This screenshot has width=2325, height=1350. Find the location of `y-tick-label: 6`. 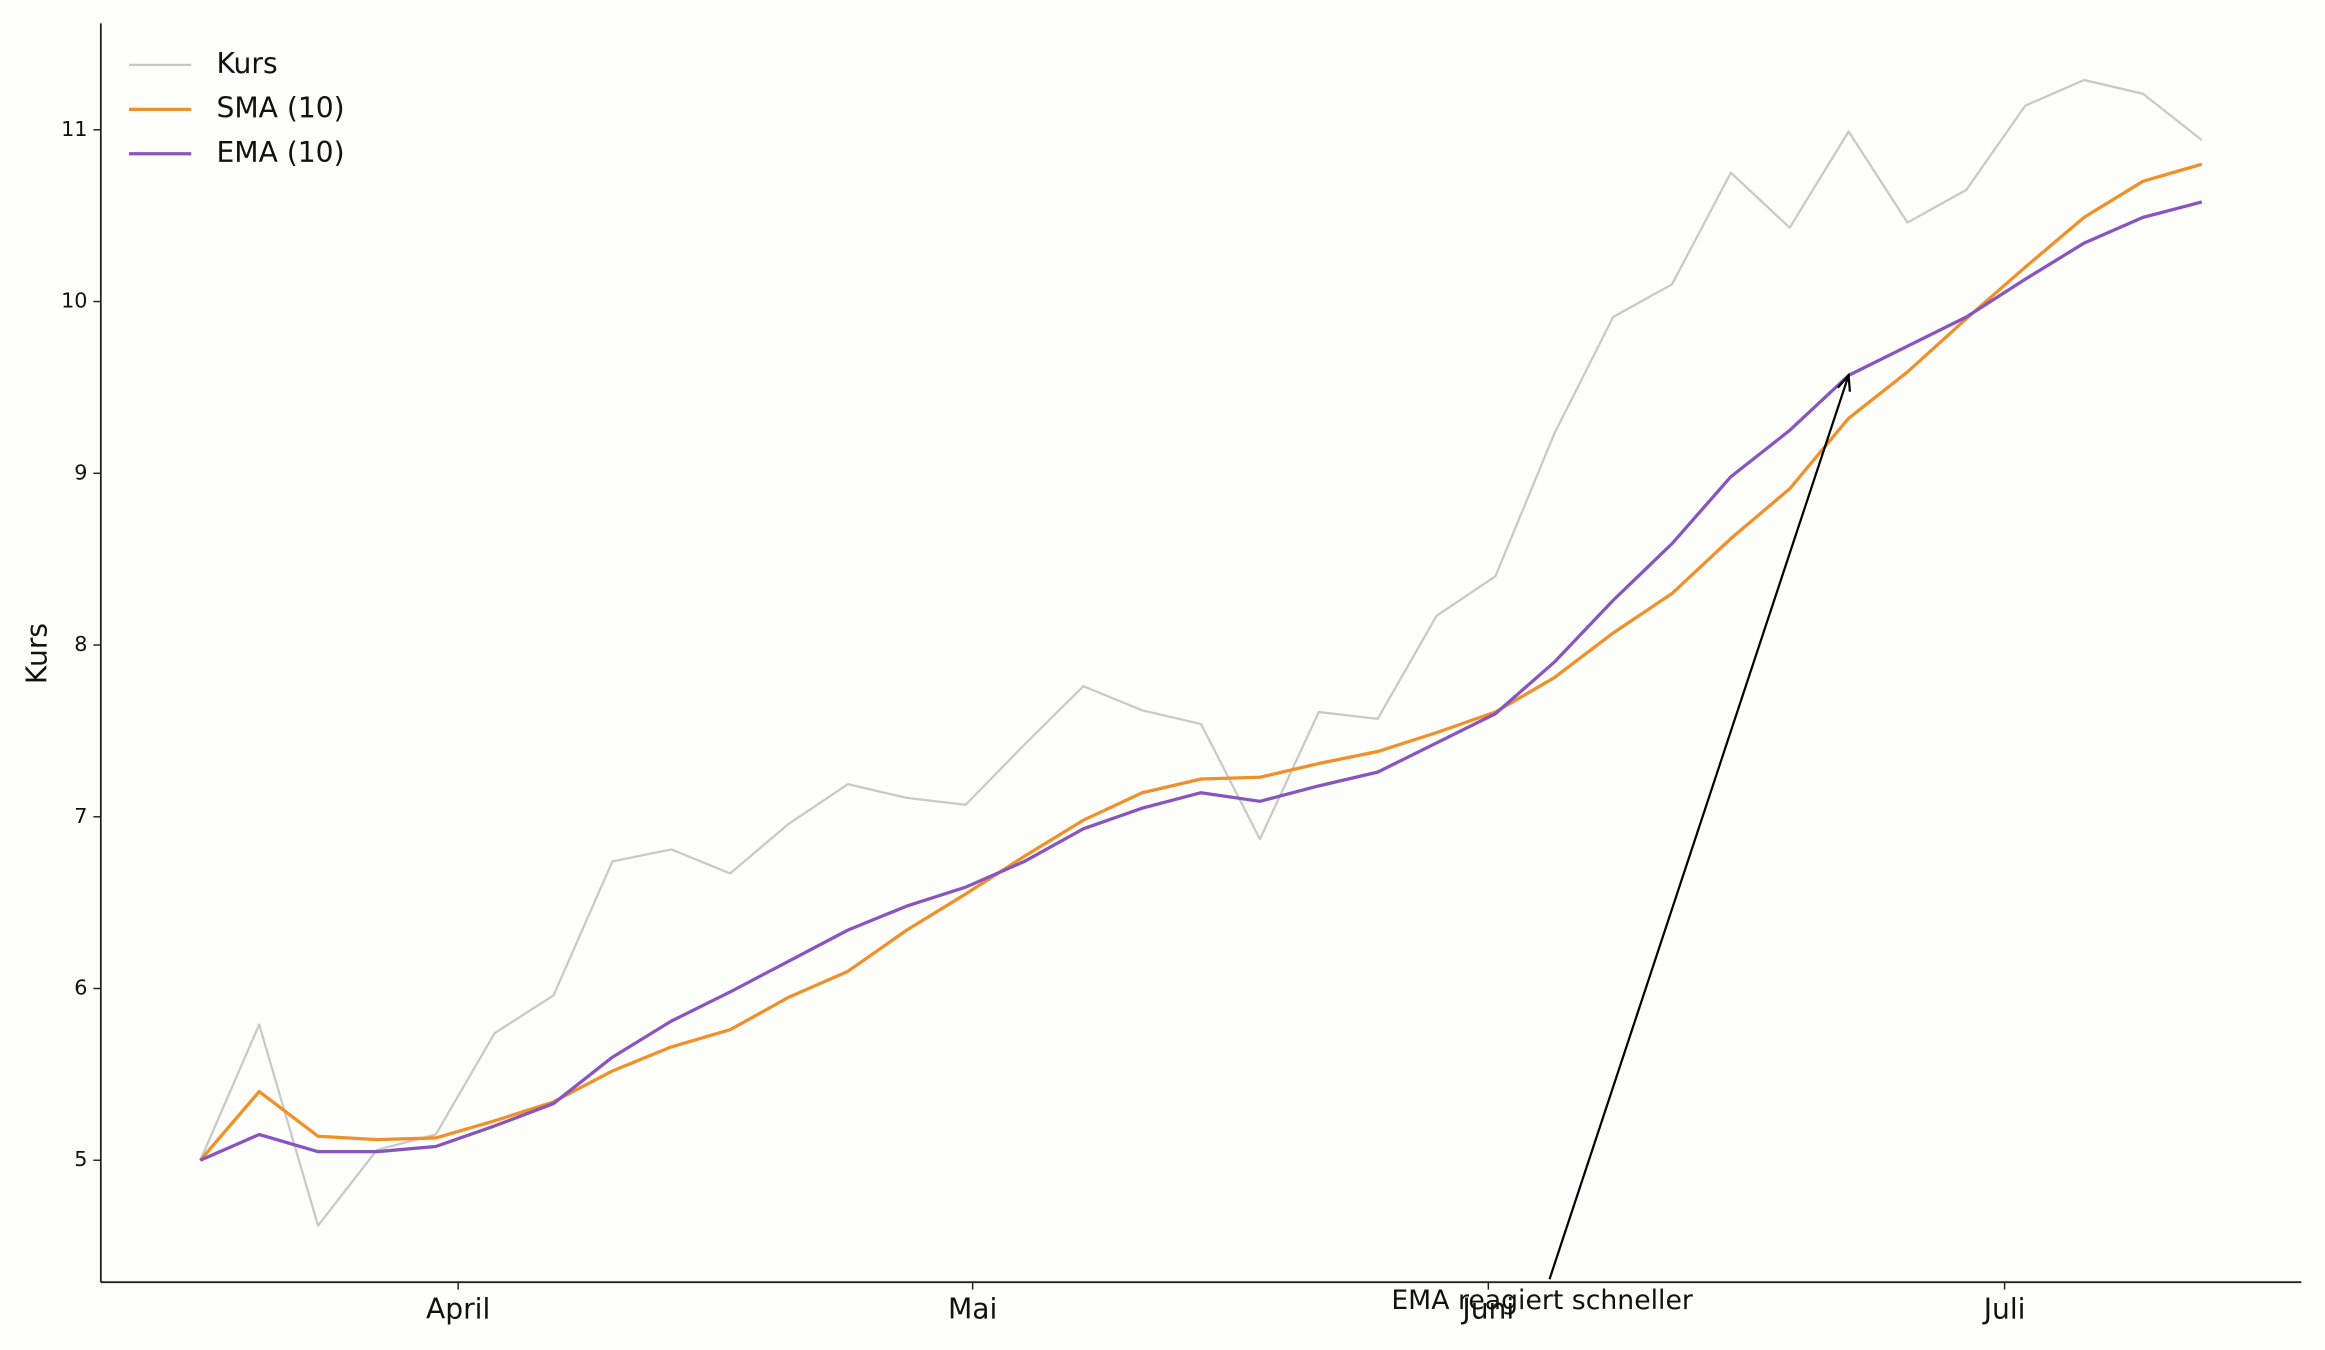

y-tick-label: 6 is located at coordinates (80, 988).